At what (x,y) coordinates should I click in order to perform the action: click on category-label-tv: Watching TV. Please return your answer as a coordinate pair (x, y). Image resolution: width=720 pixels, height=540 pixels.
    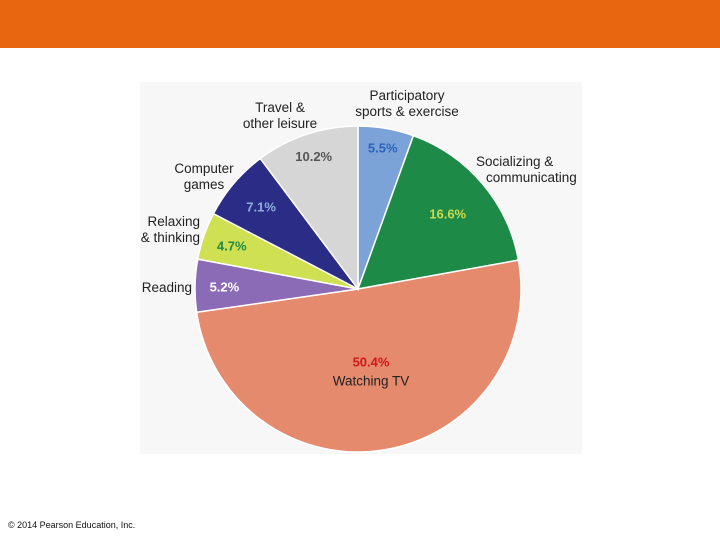
    Looking at the image, I should click on (371, 380).